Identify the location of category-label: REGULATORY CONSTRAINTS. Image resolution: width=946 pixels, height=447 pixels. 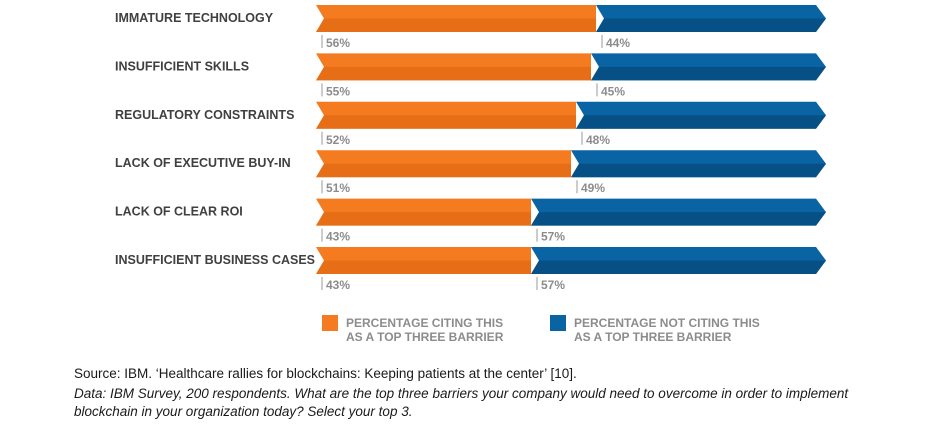
(204, 115).